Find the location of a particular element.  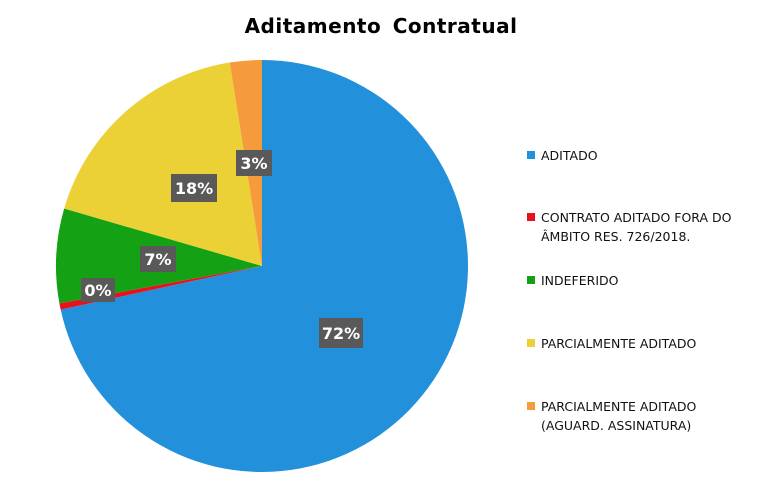

data-label-indeferido: 7% is located at coordinates (158, 259).